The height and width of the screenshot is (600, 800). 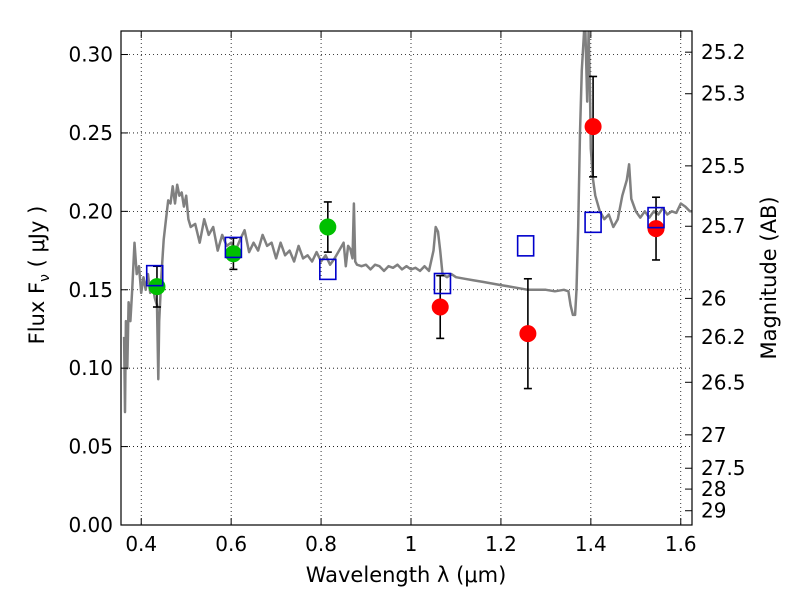 What do you see at coordinates (90, 447) in the screenshot?
I see `y-tick-label: 0.05` at bounding box center [90, 447].